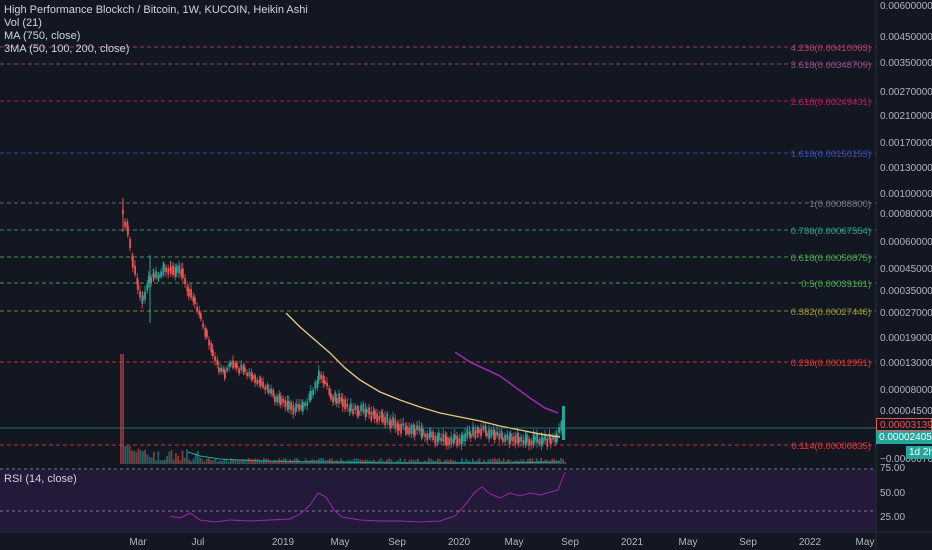  I want to click on volume-indicator-label: Vol (21), so click(23, 23).